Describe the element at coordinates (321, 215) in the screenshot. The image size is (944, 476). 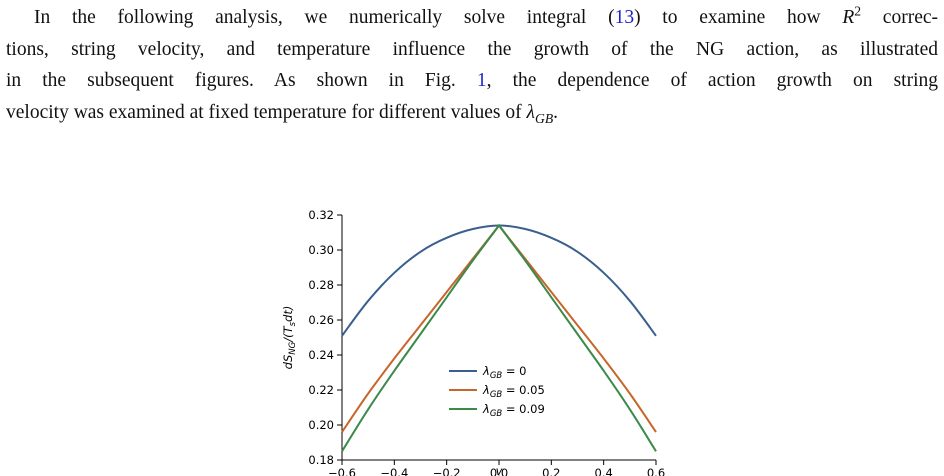
I see `y-tick-label: 0.32` at that location.